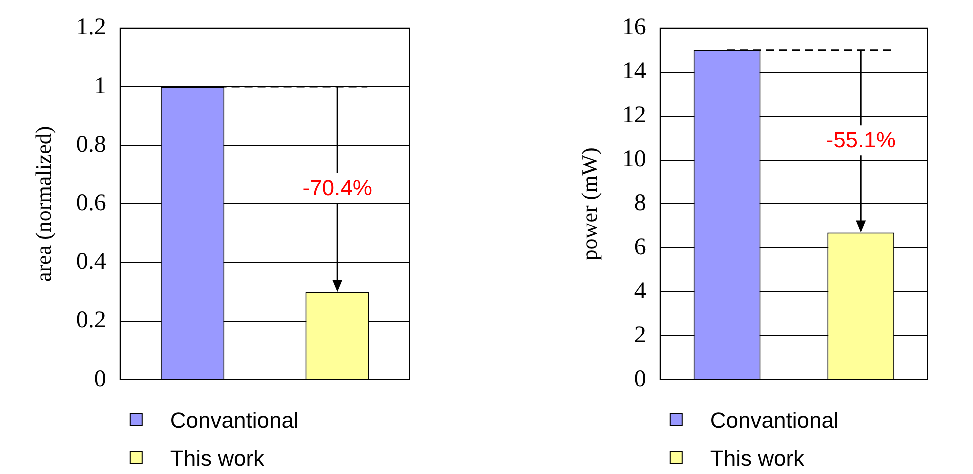 This screenshot has height=474, width=973. What do you see at coordinates (640, 291) in the screenshot?
I see `y-tick-label: 4` at bounding box center [640, 291].